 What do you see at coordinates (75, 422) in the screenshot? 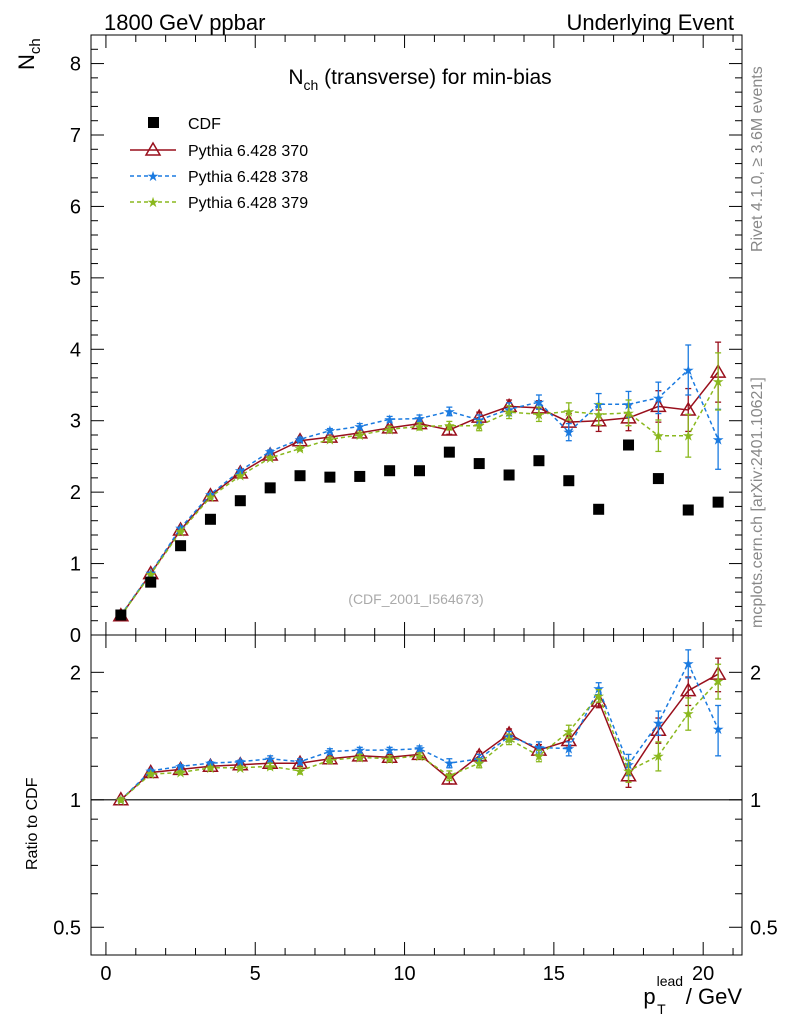
I see `main-y-tick-label: 3` at bounding box center [75, 422].